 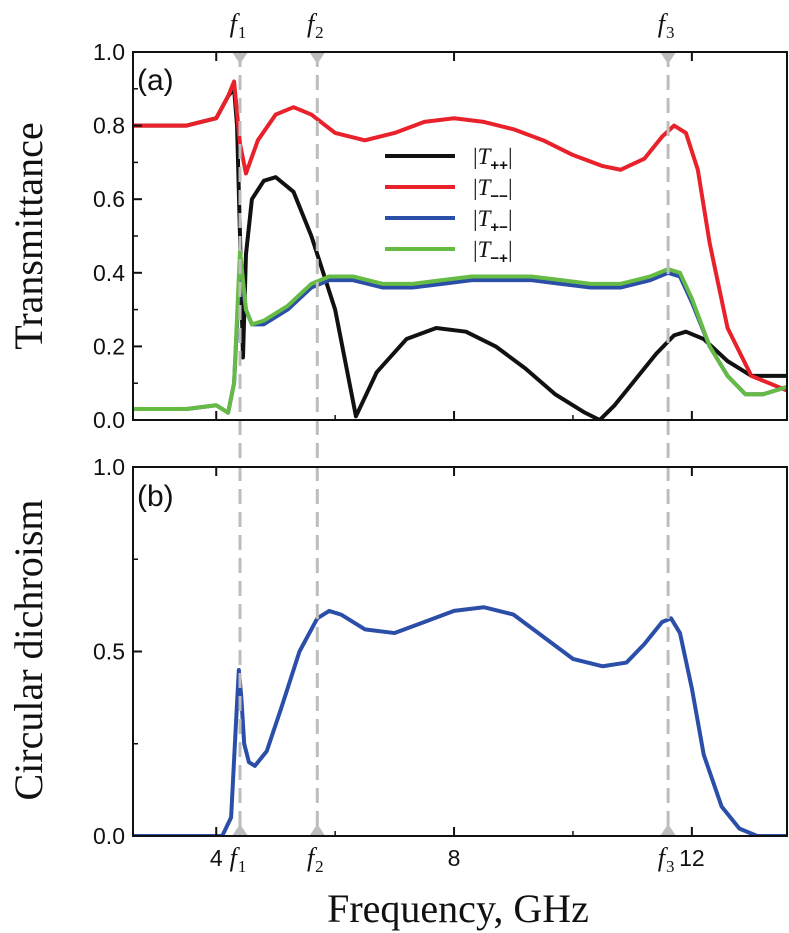 What do you see at coordinates (449, 205) in the screenshot?
I see `legend: |T++||T−−||T+−||T−+|` at bounding box center [449, 205].